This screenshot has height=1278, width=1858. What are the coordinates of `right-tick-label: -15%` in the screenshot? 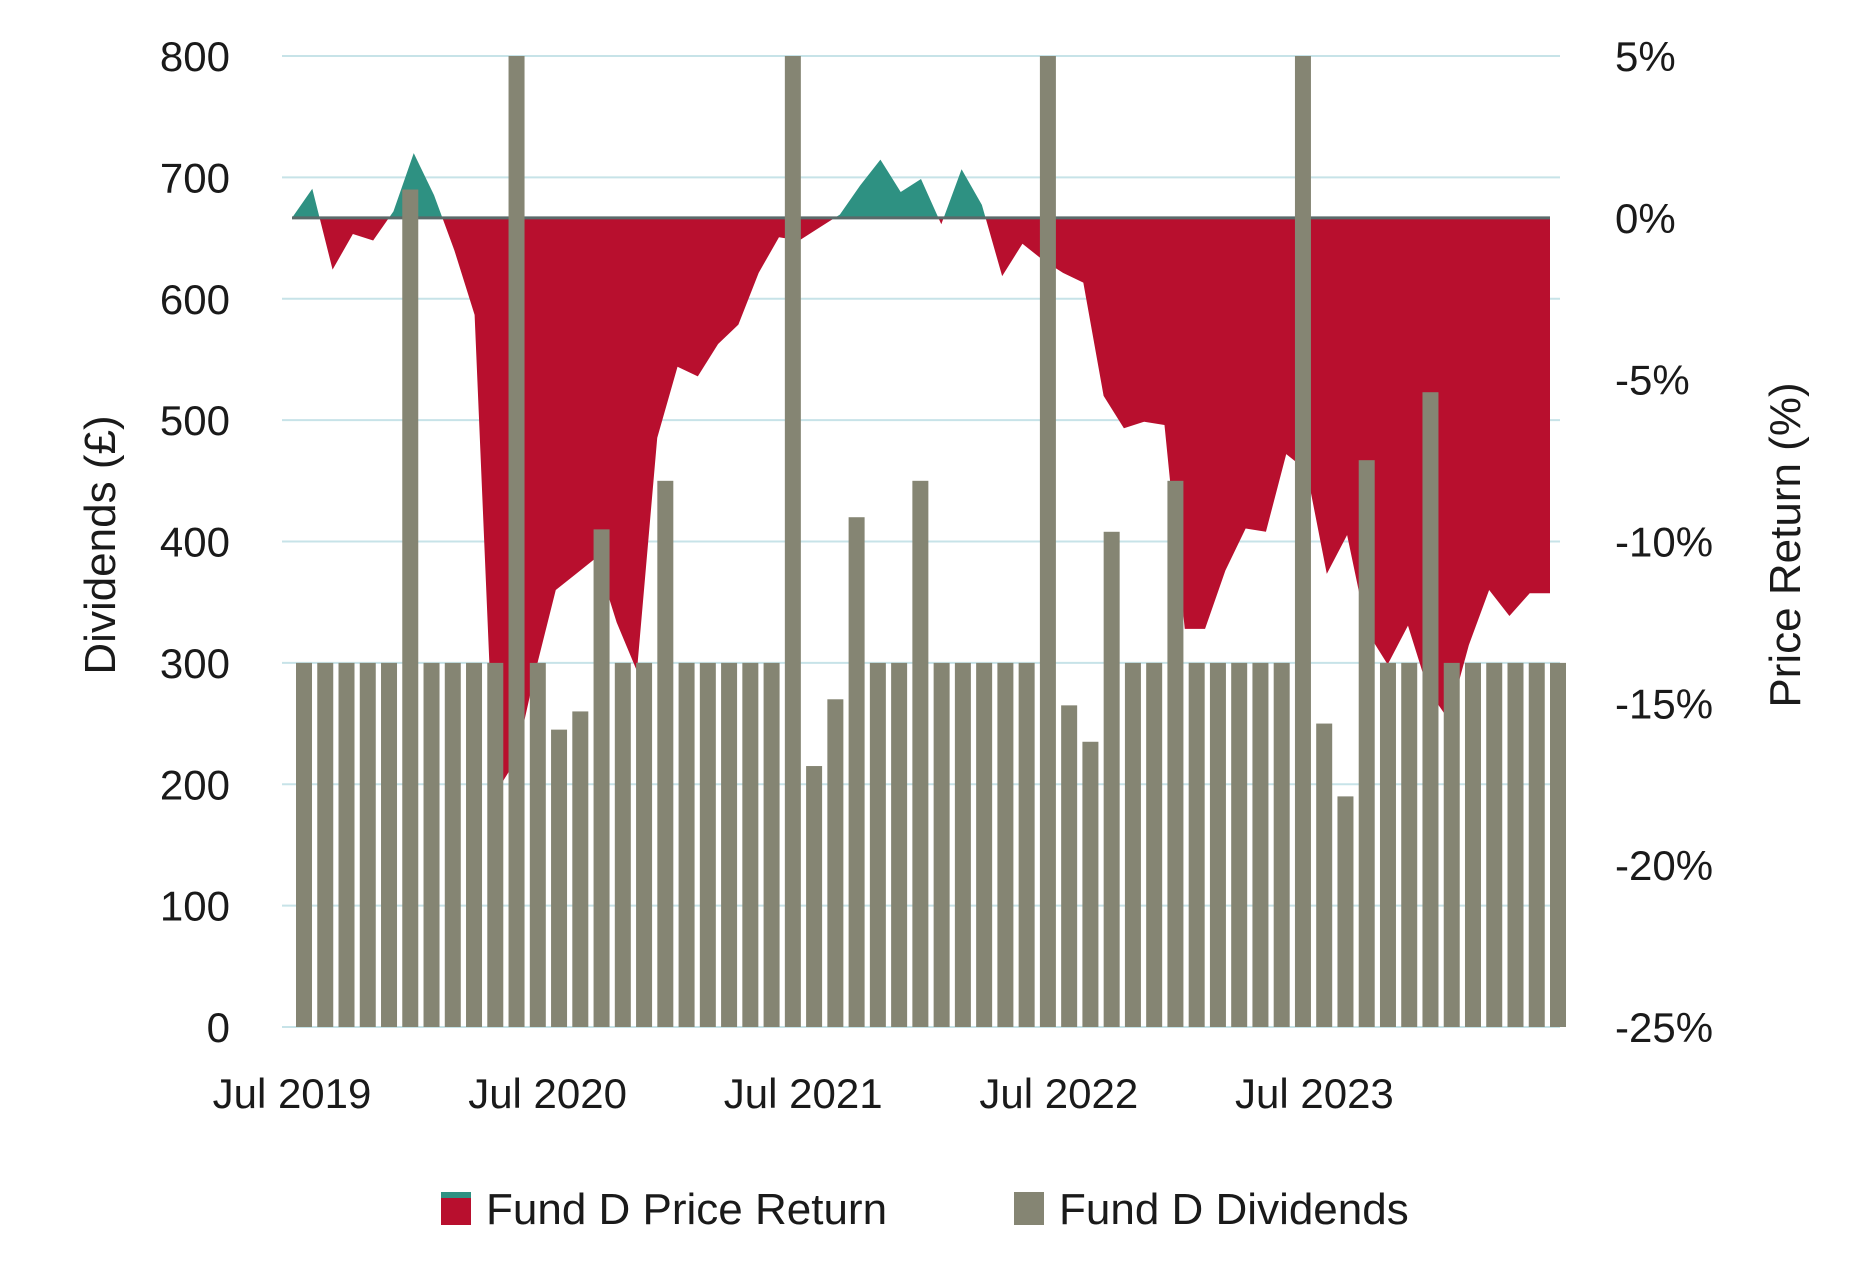 It's located at (1664, 703).